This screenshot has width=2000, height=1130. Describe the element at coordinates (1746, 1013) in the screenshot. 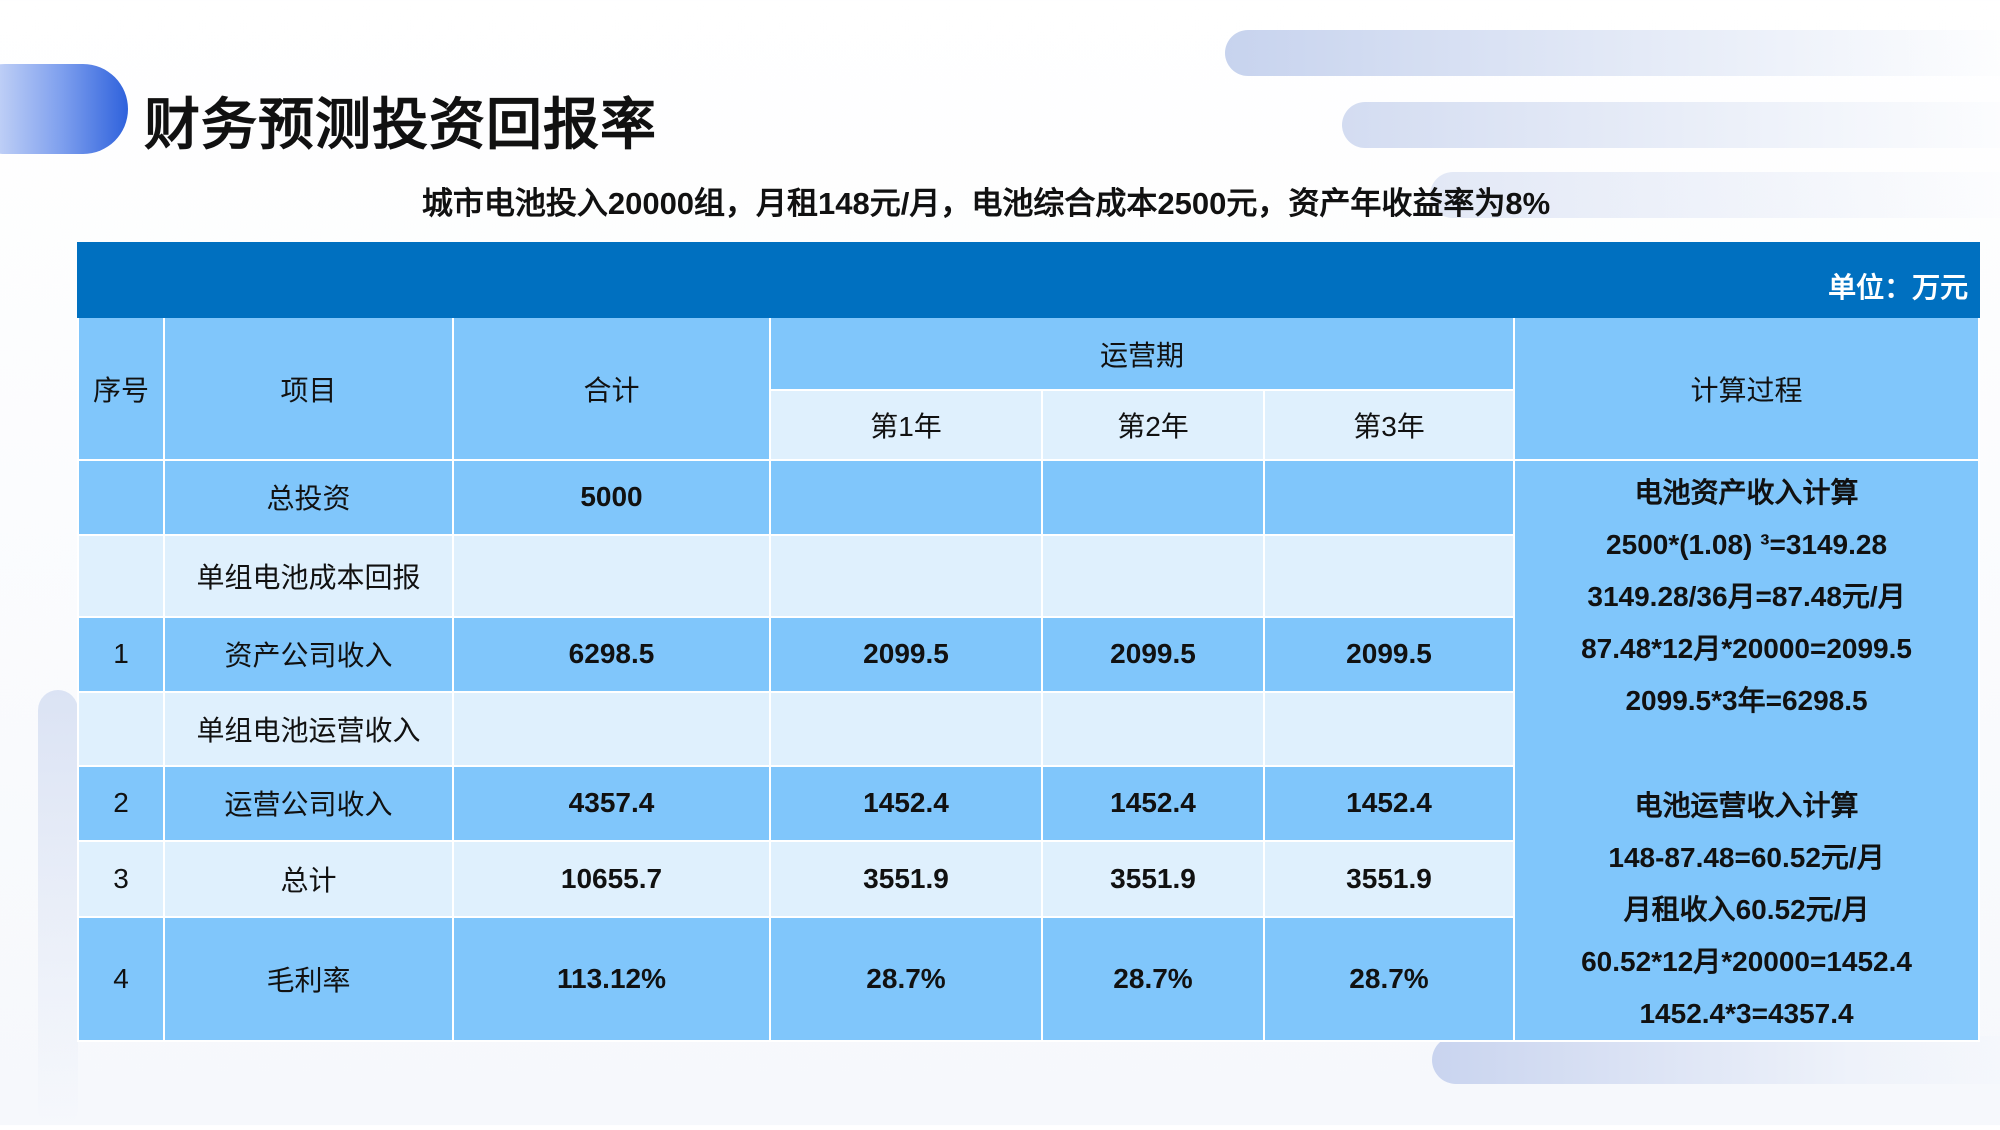

I see `calc-line: 1452.4*3=4357.4` at that location.